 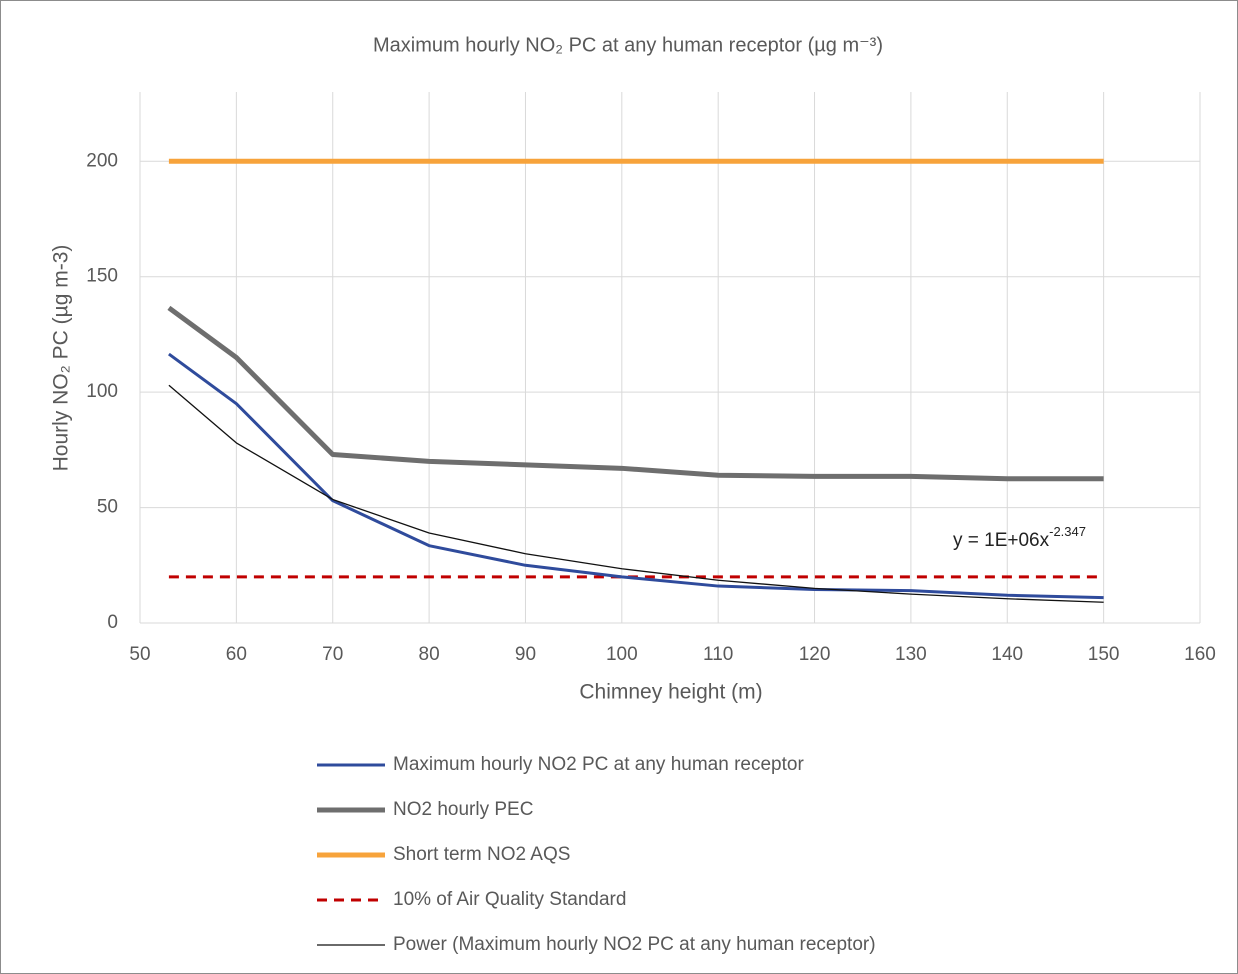 What do you see at coordinates (429, 654) in the screenshot?
I see `x-tick-label: 80` at bounding box center [429, 654].